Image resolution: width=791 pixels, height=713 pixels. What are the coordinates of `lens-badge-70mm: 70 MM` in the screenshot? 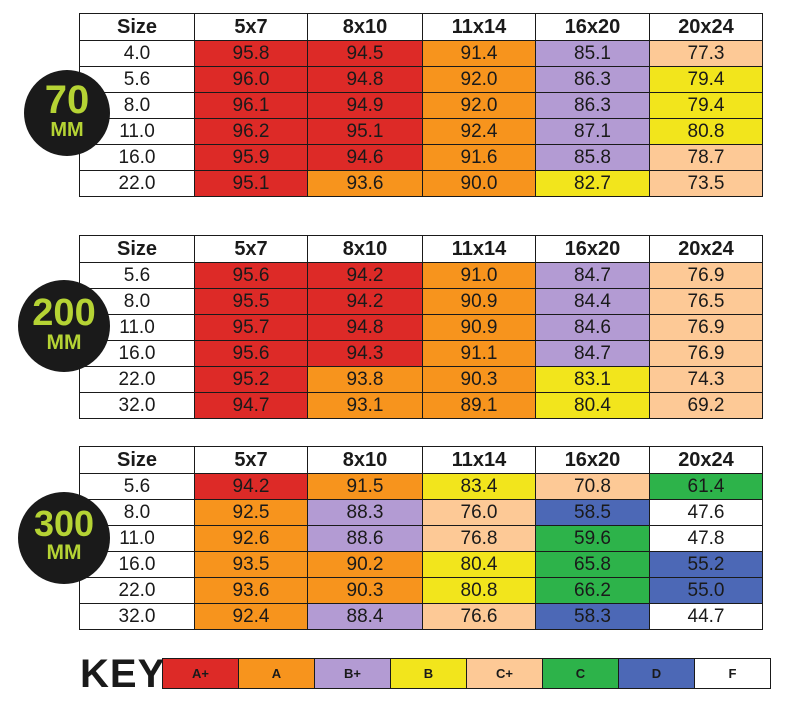 It's located at (67, 113).